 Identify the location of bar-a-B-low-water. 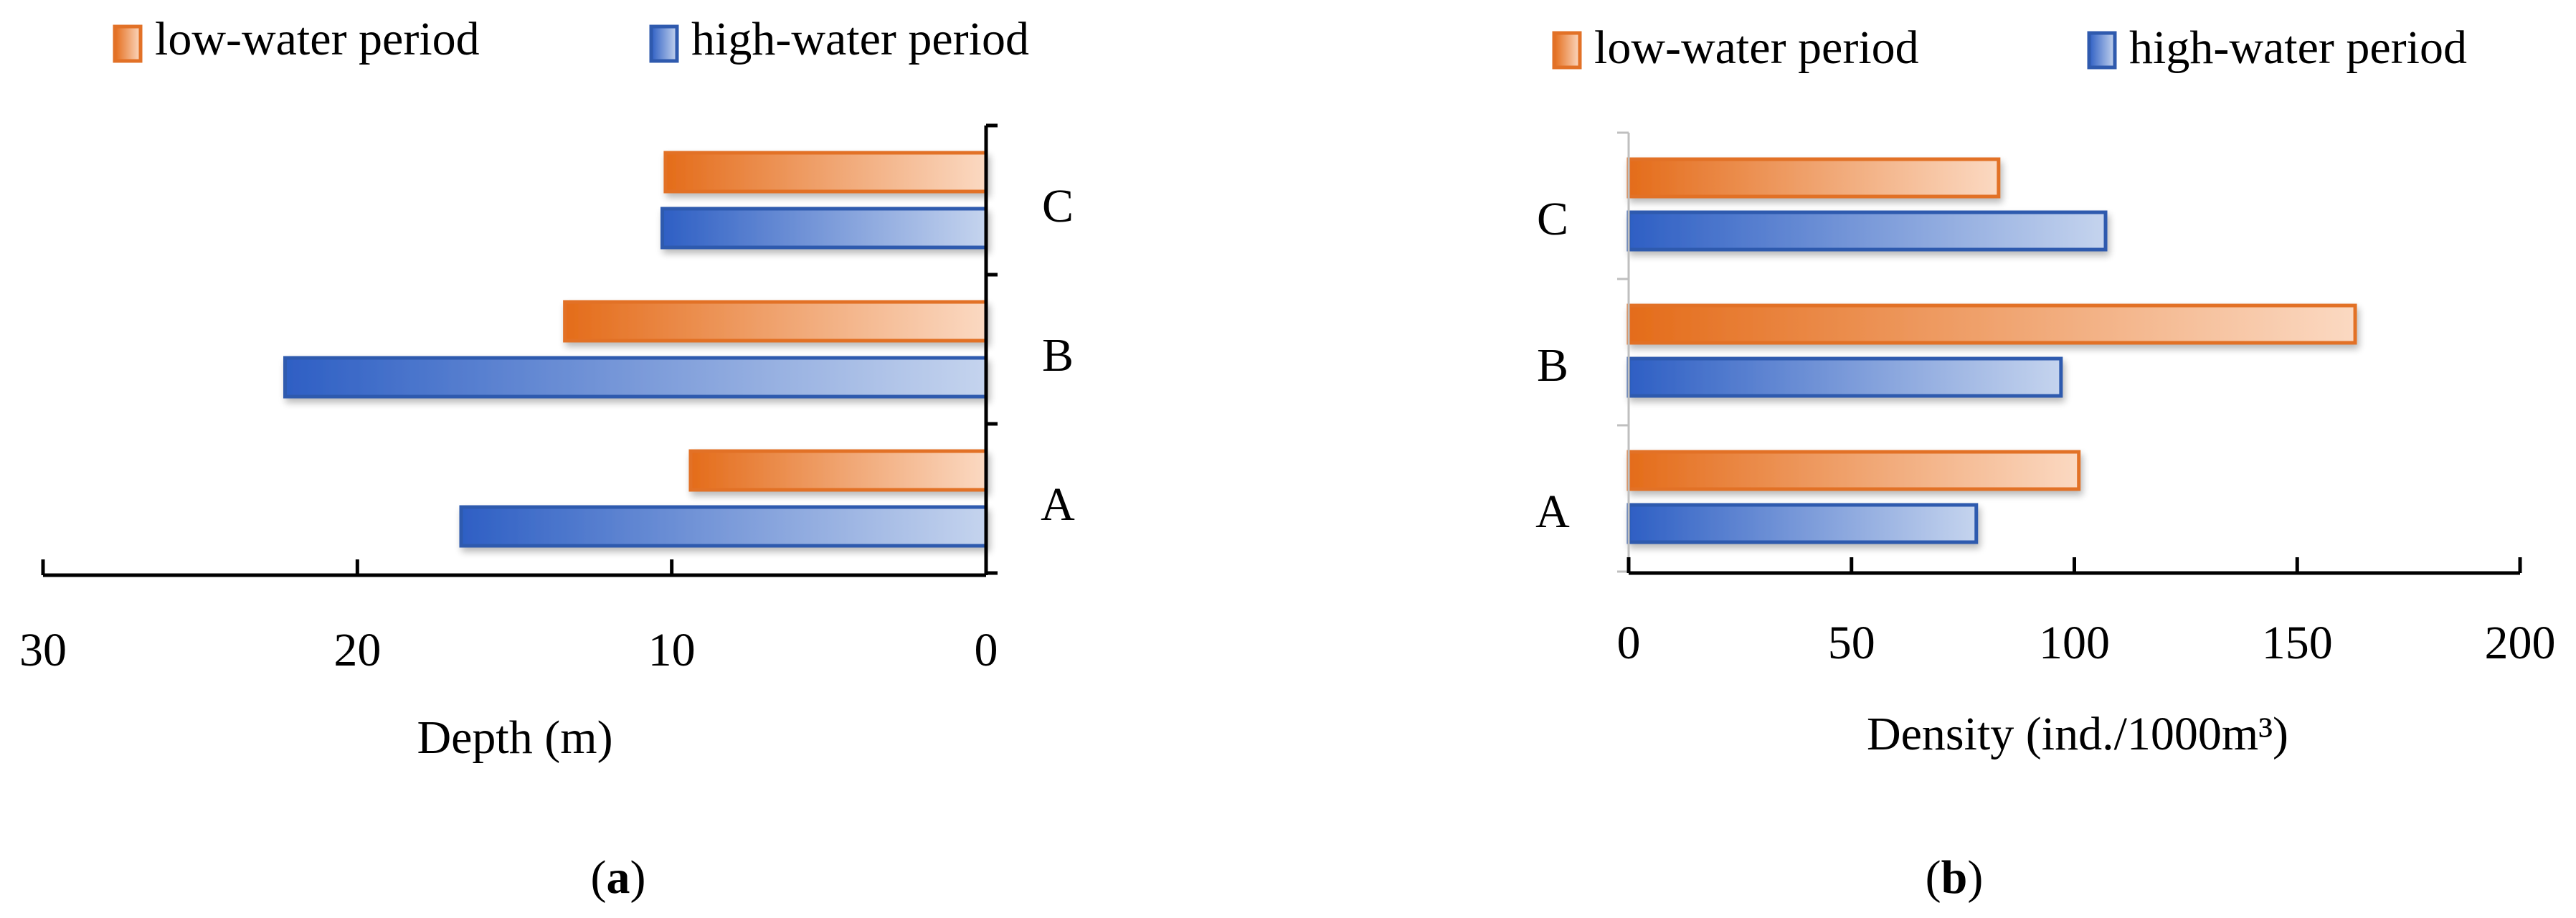
(776, 321).